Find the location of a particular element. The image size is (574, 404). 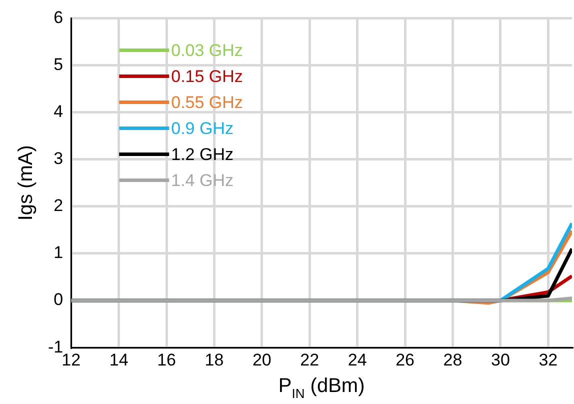

legend-label: 1.2 GHz is located at coordinates (202, 154).